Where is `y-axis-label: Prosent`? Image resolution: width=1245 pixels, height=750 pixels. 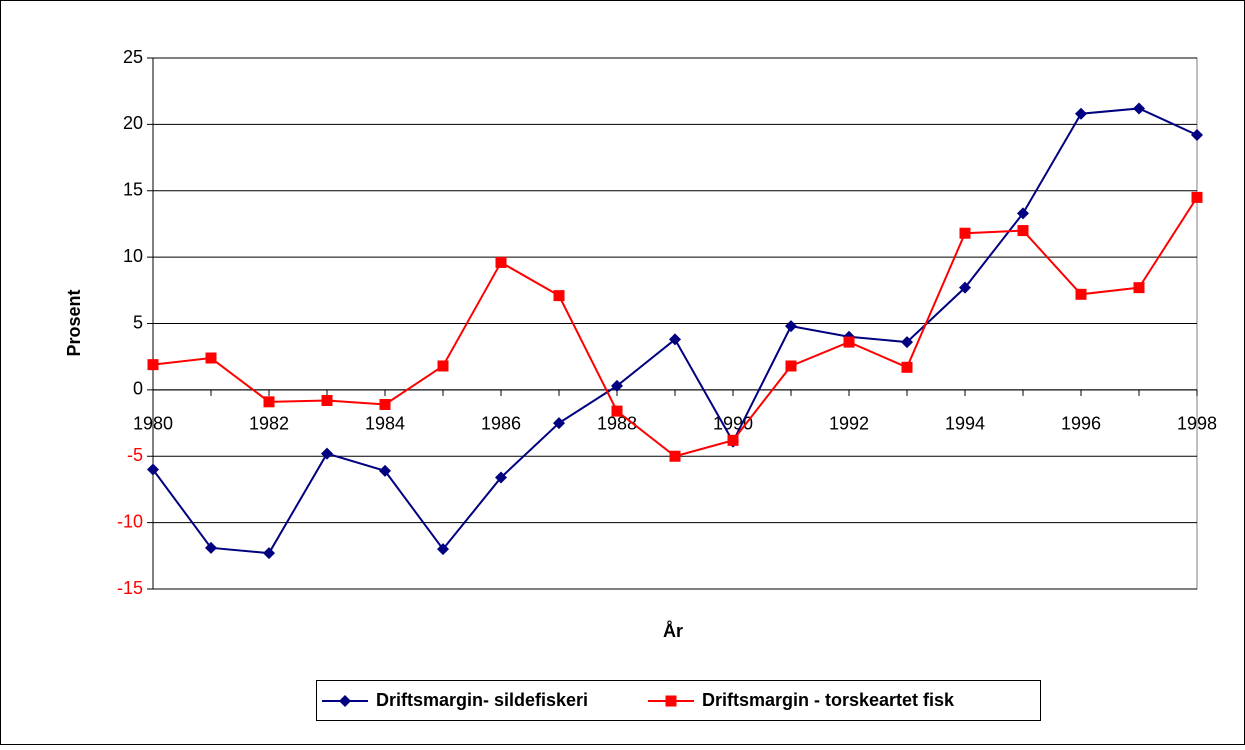 y-axis-label: Prosent is located at coordinates (74, 322).